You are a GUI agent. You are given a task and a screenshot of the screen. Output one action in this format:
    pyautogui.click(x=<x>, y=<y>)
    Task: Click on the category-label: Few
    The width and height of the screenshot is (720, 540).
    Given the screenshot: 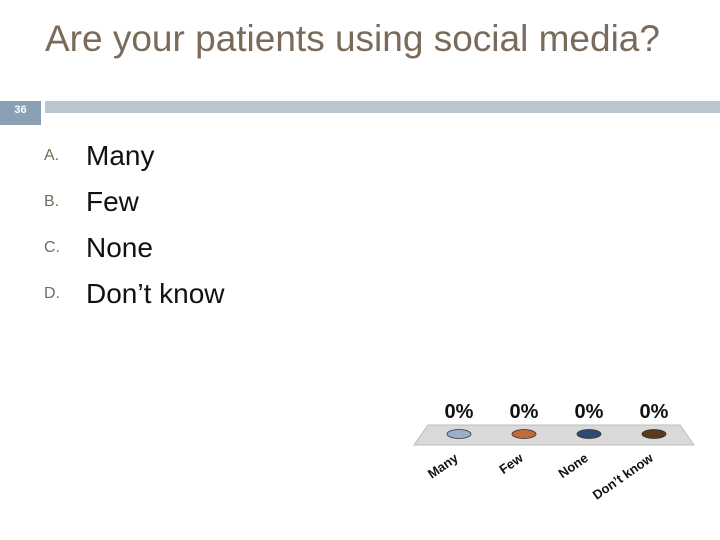 What is the action you would take?
    pyautogui.click(x=511, y=463)
    